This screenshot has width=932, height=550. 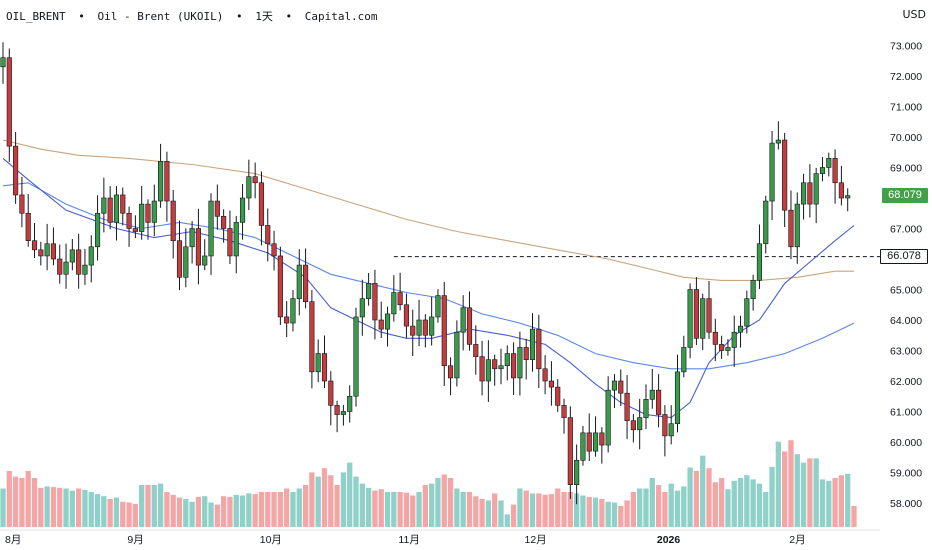 What do you see at coordinates (906, 321) in the screenshot?
I see `price-tick-label: 64.000` at bounding box center [906, 321].